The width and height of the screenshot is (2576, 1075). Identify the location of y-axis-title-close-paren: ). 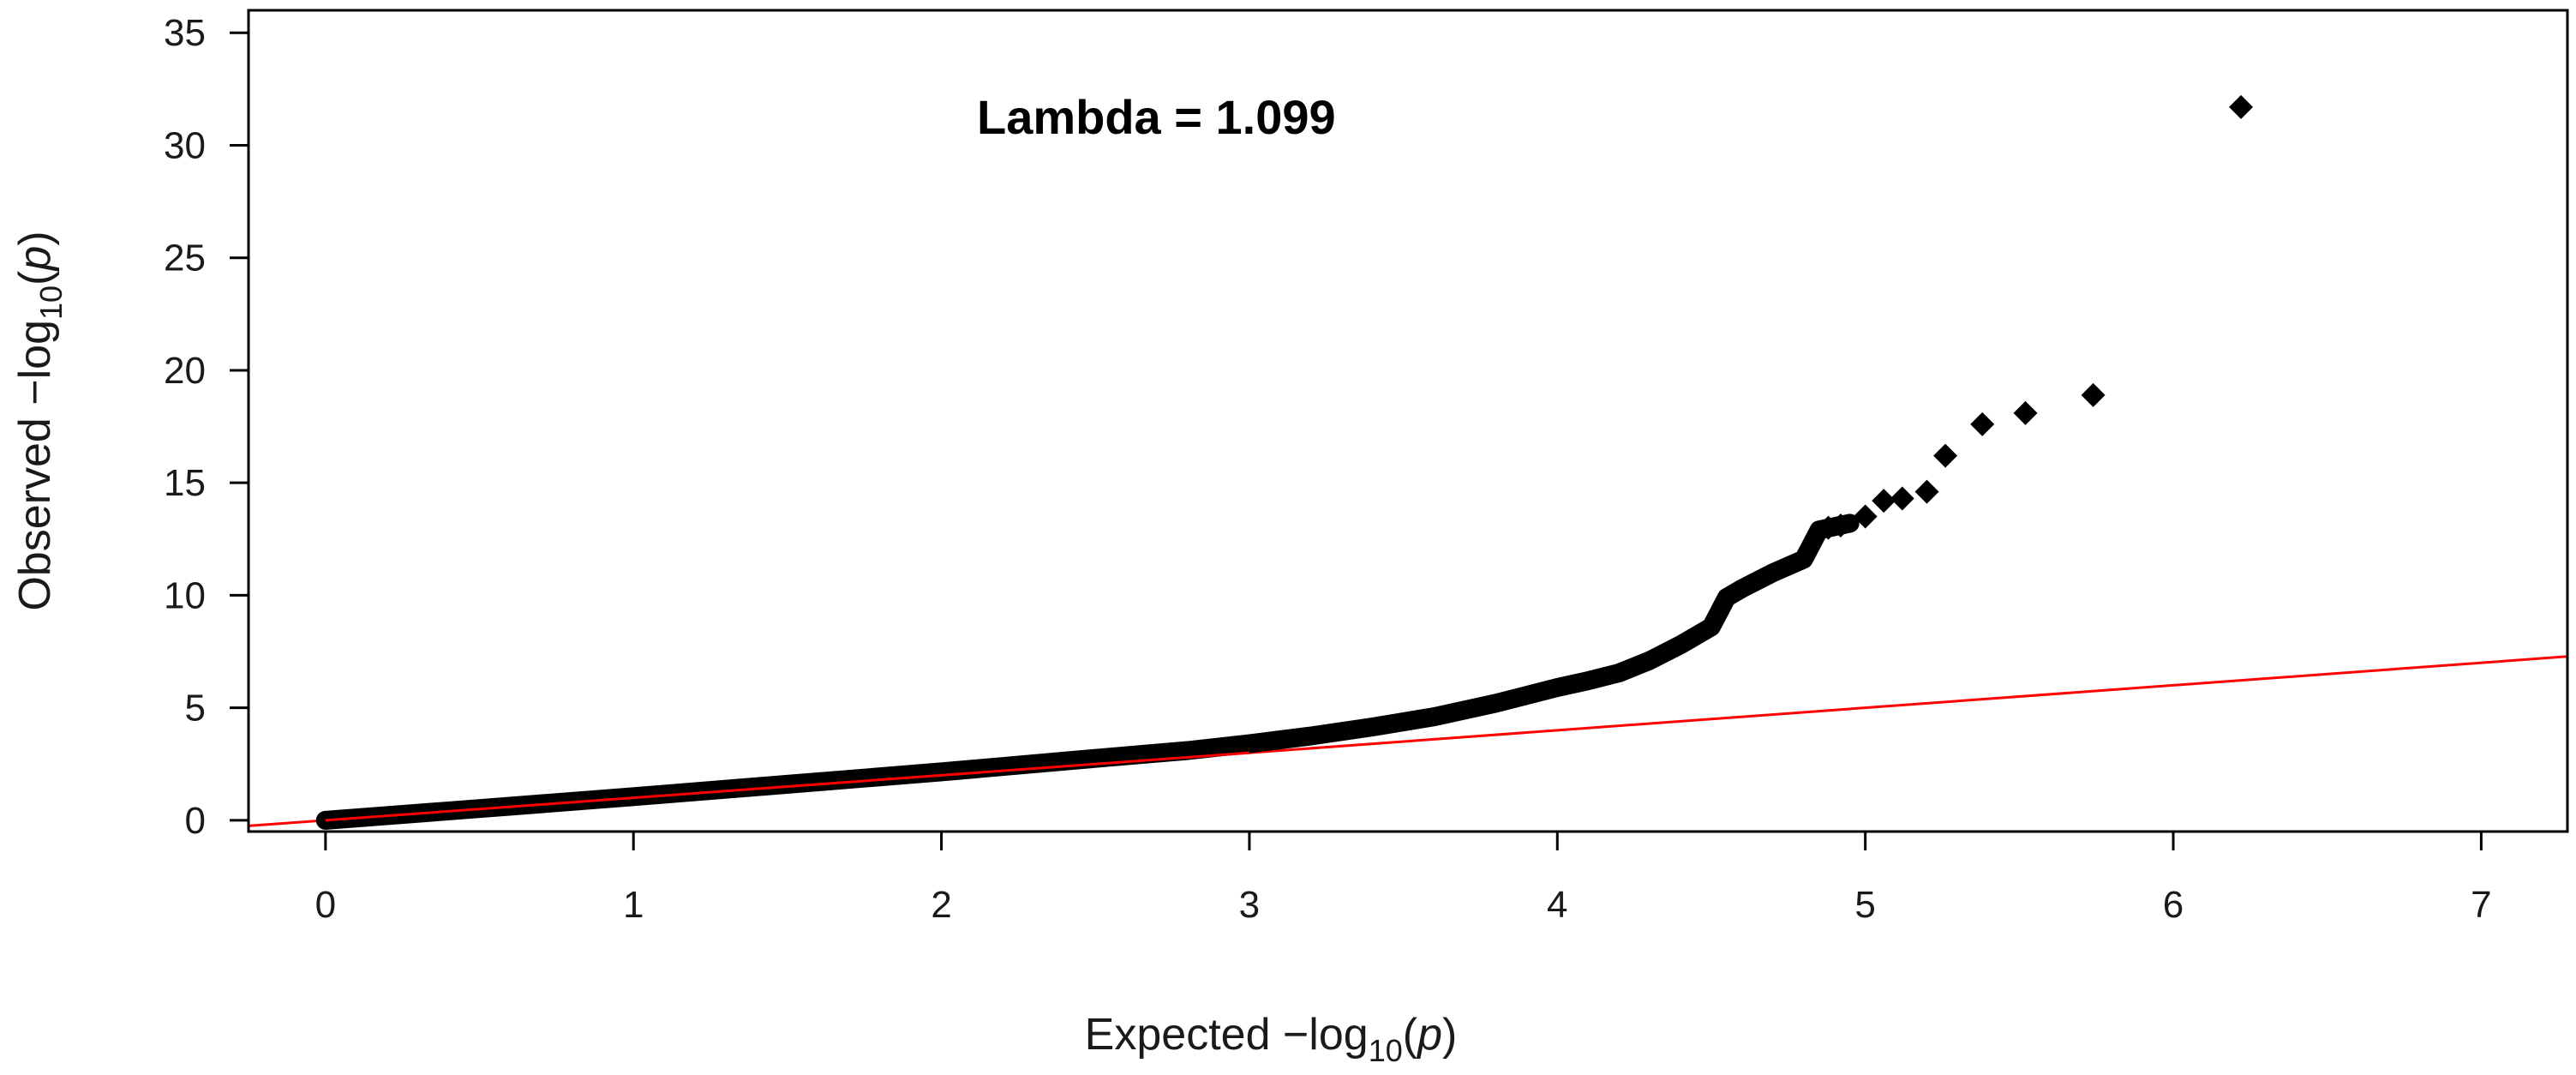
(35, 238).